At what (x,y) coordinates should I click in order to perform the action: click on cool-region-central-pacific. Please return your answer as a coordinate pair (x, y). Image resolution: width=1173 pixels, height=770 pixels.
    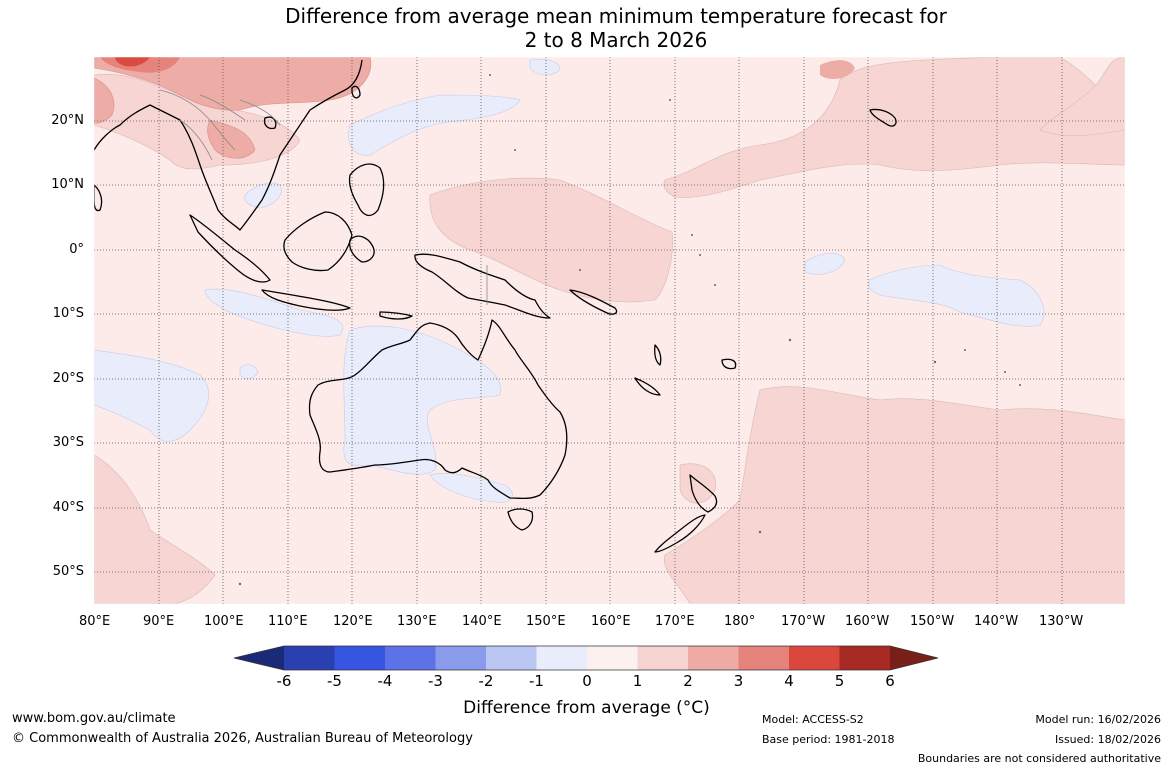
    Looking at the image, I should click on (956, 295).